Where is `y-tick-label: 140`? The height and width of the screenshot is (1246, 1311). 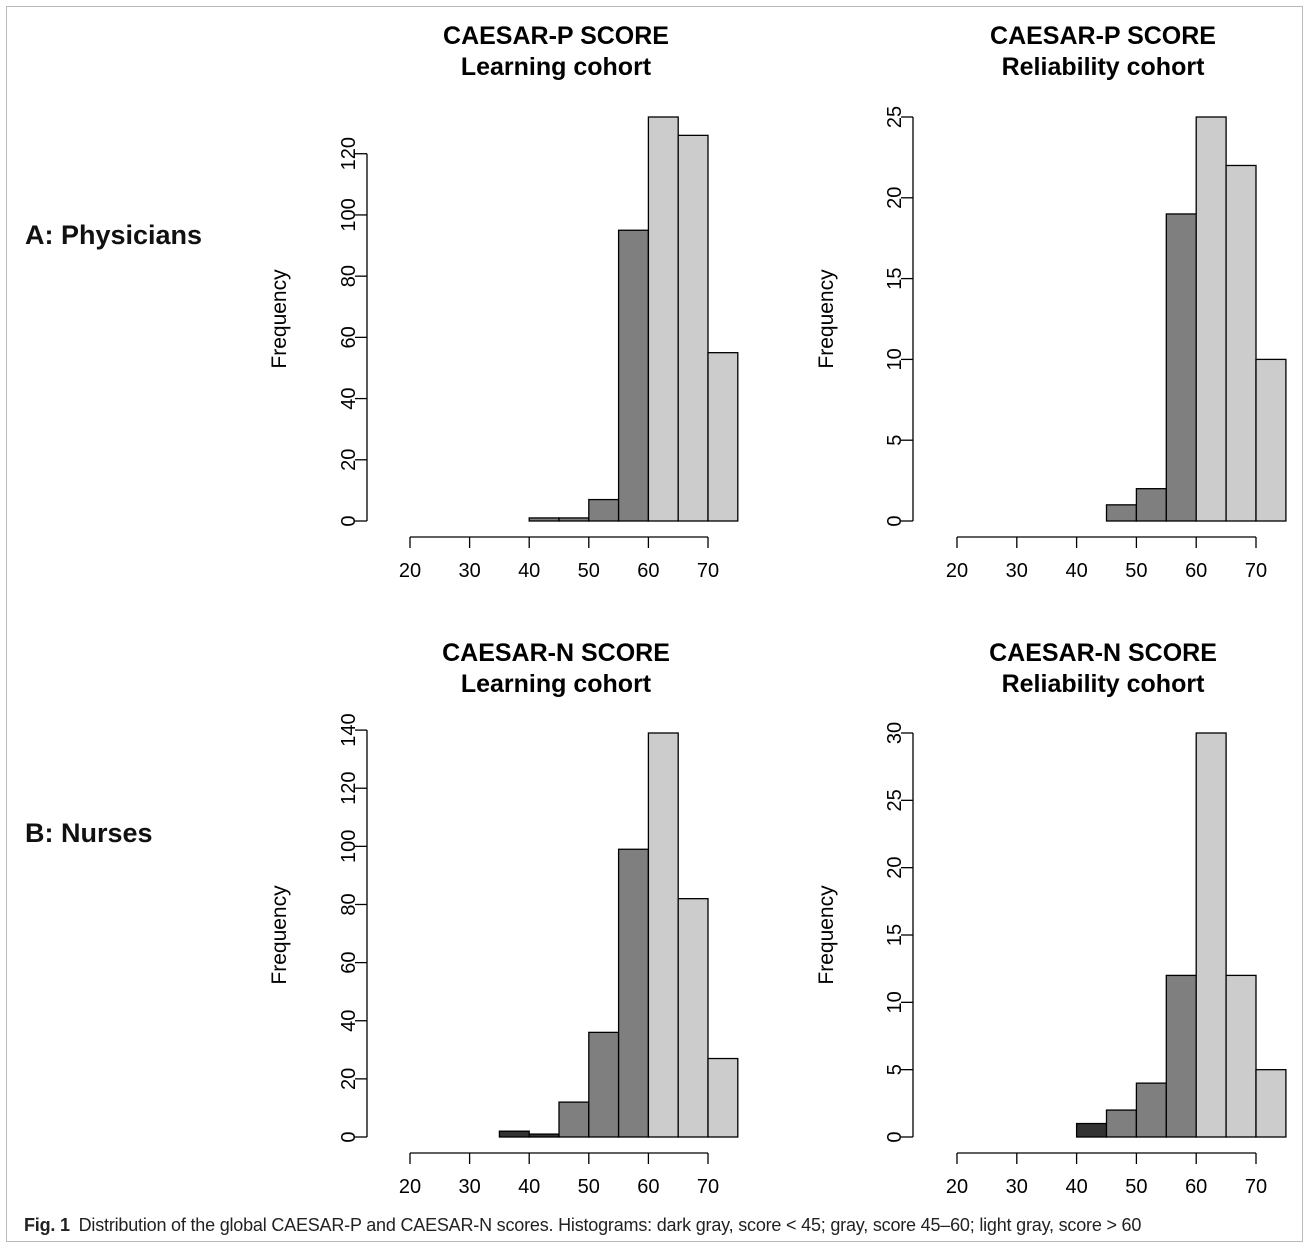
y-tick-label: 140 is located at coordinates (349, 729).